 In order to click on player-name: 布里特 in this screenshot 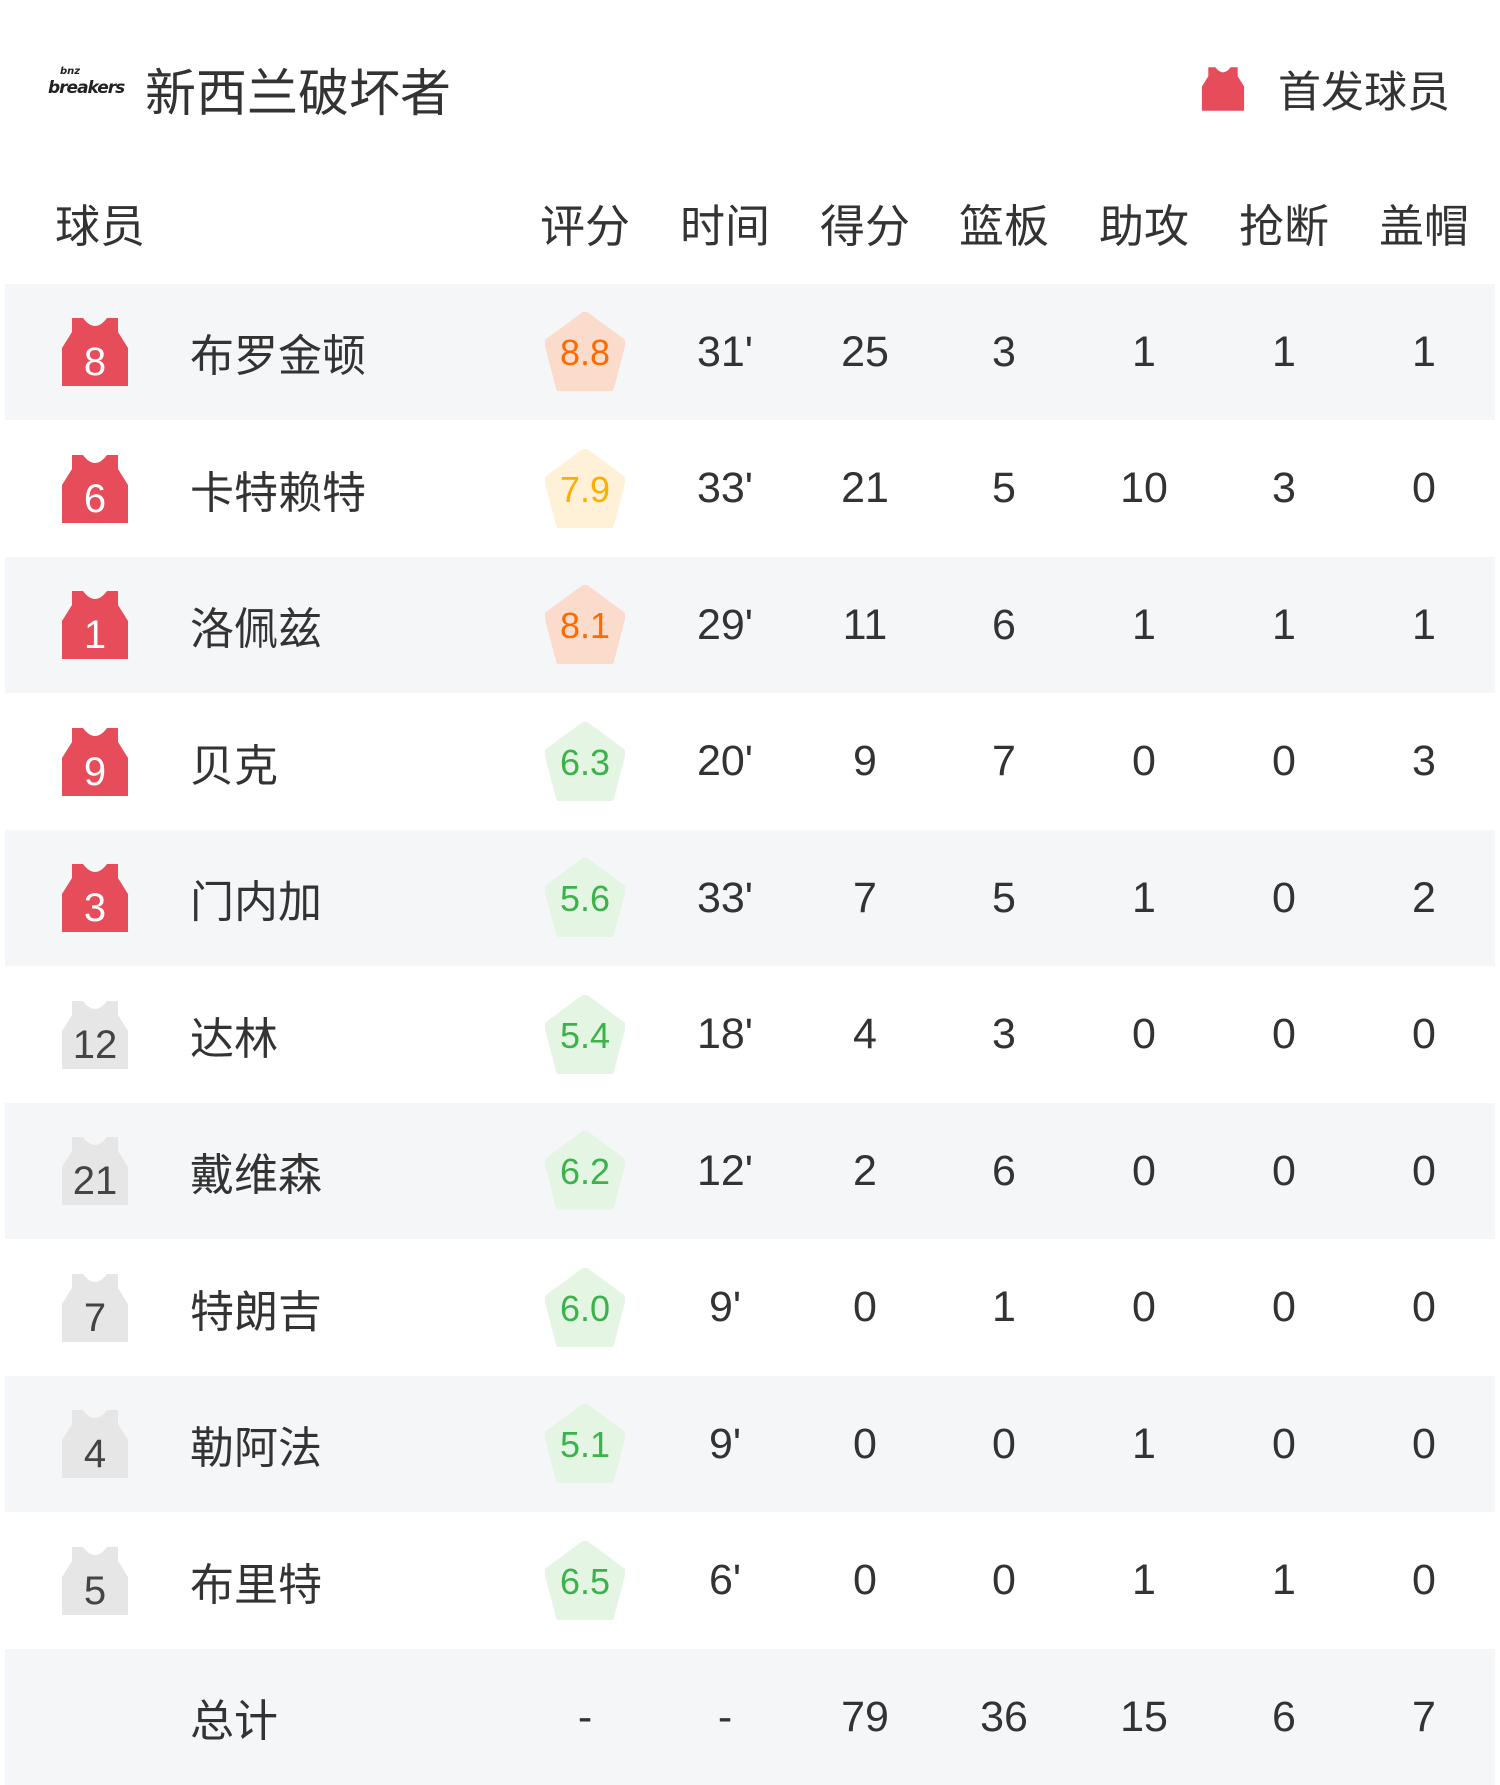, I will do `click(256, 1585)`.